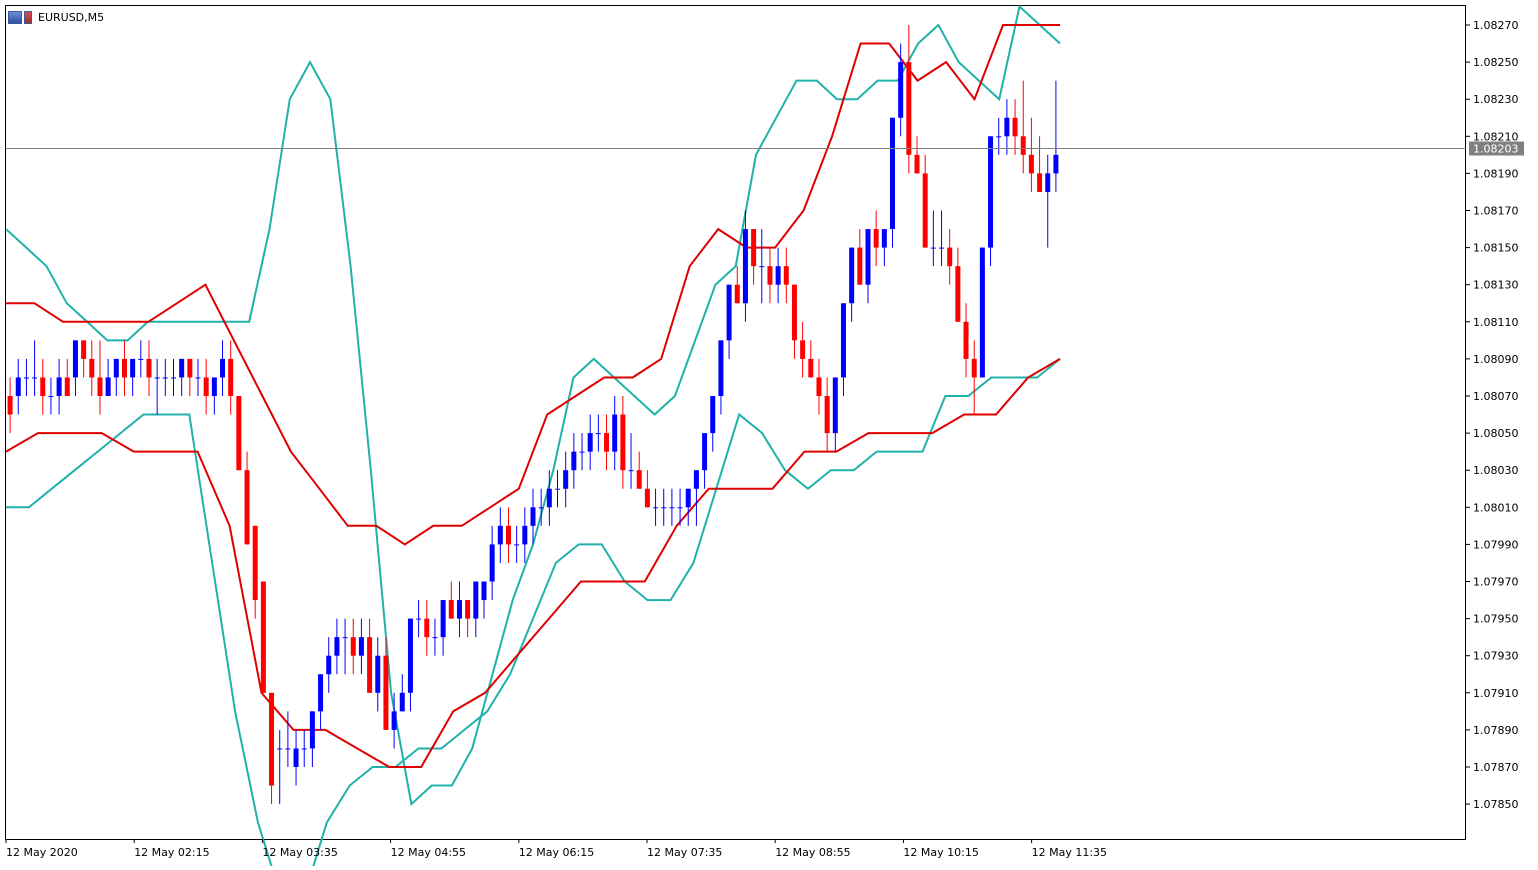 The width and height of the screenshot is (1538, 870). What do you see at coordinates (1496, 544) in the screenshot?
I see `price-tick-label: 1.07990` at bounding box center [1496, 544].